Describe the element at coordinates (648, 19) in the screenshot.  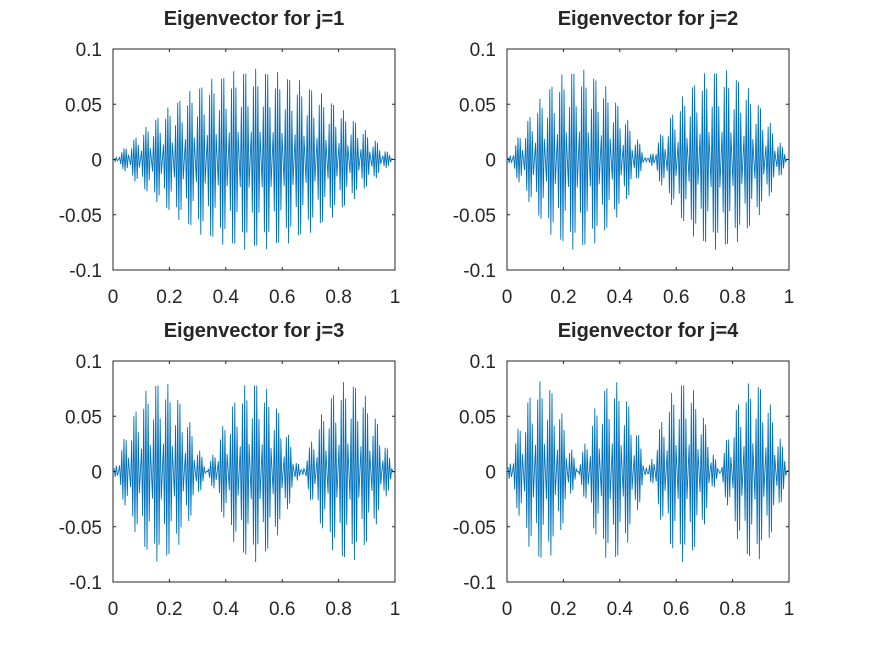
I see `subplot-title: Eigenvector for j=2` at that location.